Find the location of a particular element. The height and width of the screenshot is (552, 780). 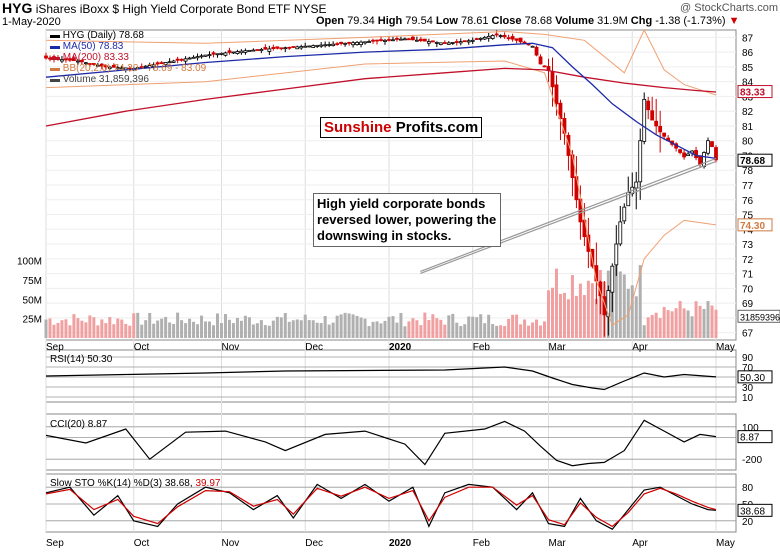

sunshine-profits-logo: Sunshine Profits.com is located at coordinates (401, 127).